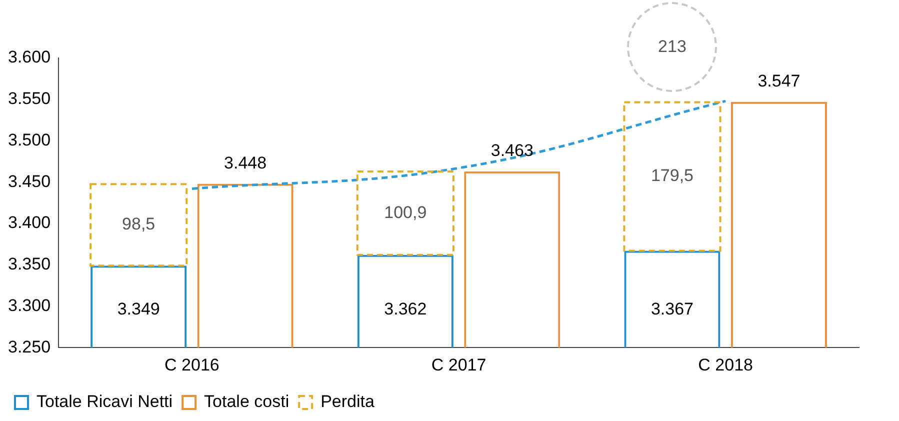 The width and height of the screenshot is (899, 421). What do you see at coordinates (29, 222) in the screenshot?
I see `y-tick-label: 3.400` at bounding box center [29, 222].